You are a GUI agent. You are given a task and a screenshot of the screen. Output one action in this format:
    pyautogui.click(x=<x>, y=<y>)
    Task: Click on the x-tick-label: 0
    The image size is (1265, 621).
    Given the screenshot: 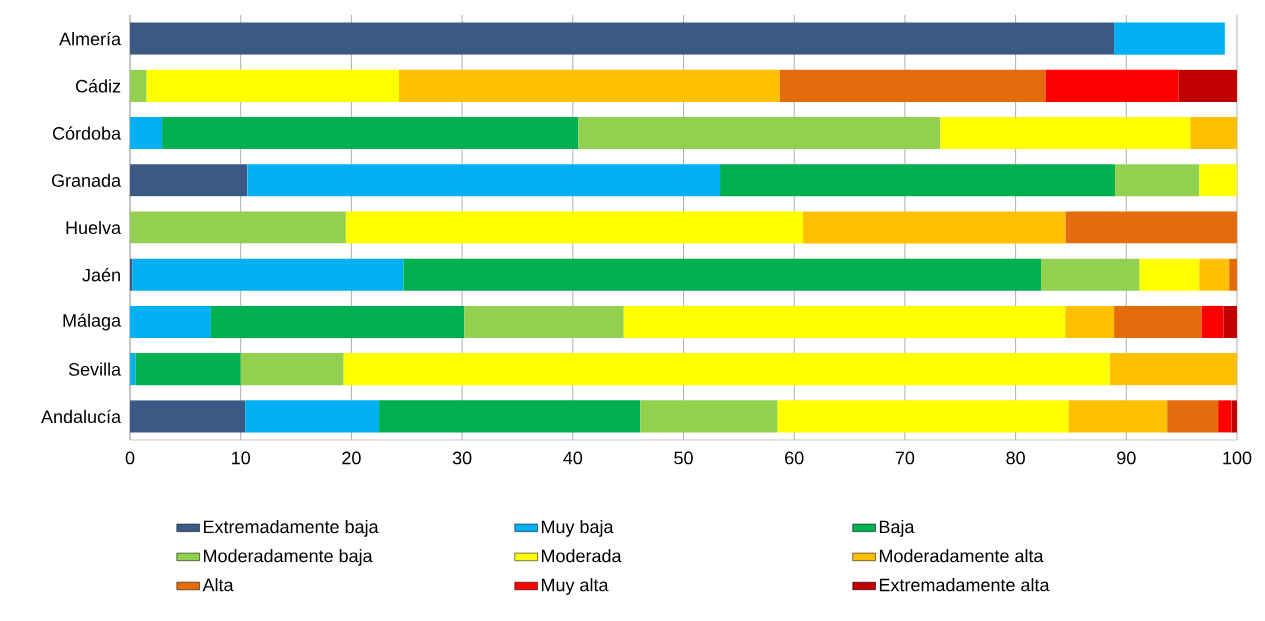 What is the action you would take?
    pyautogui.click(x=130, y=458)
    